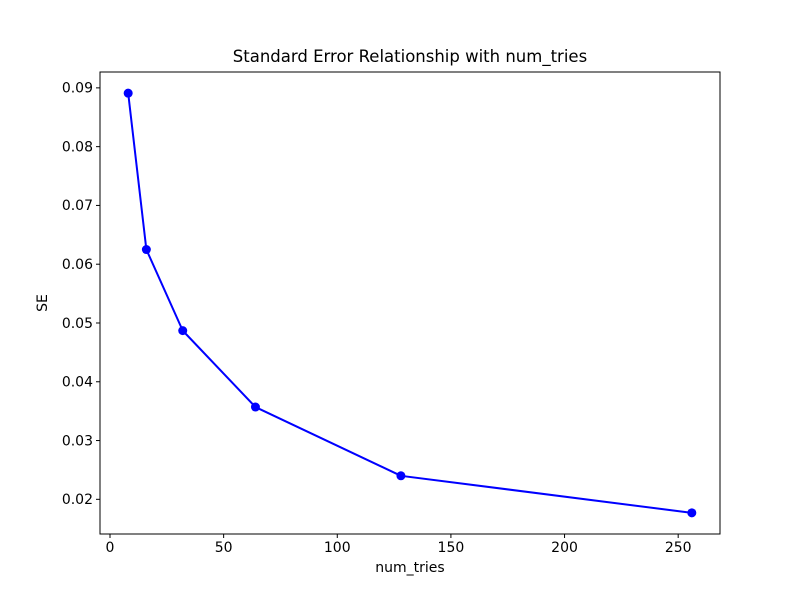 The width and height of the screenshot is (800, 600). What do you see at coordinates (451, 548) in the screenshot?
I see `x-tick-label: 150` at bounding box center [451, 548].